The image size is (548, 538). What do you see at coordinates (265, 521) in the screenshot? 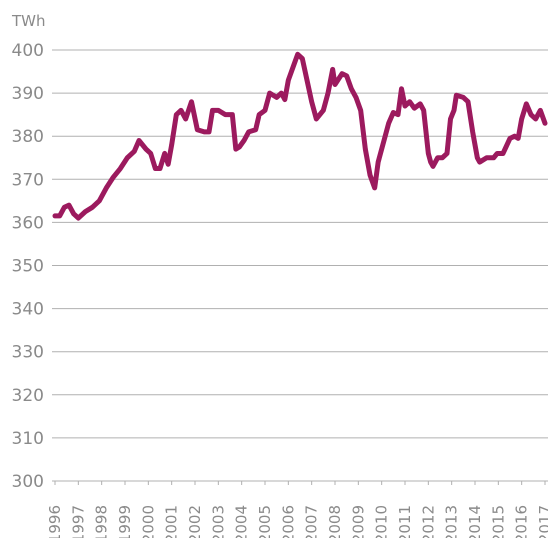
I see `x-tick-label: 2005` at bounding box center [265, 521].